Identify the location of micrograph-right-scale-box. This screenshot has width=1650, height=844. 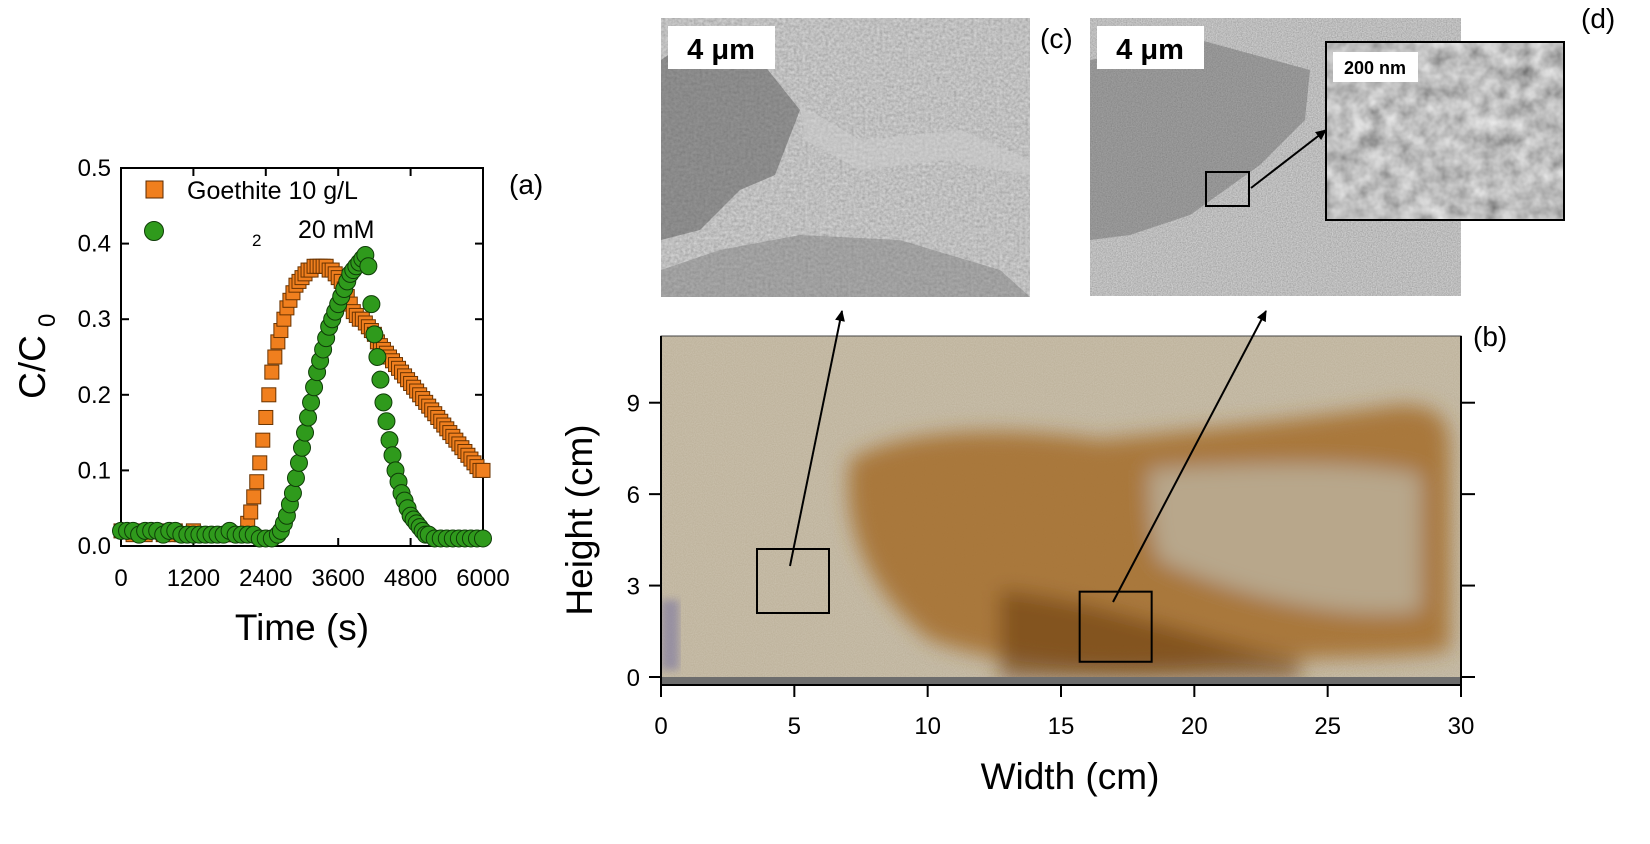
(1150, 47).